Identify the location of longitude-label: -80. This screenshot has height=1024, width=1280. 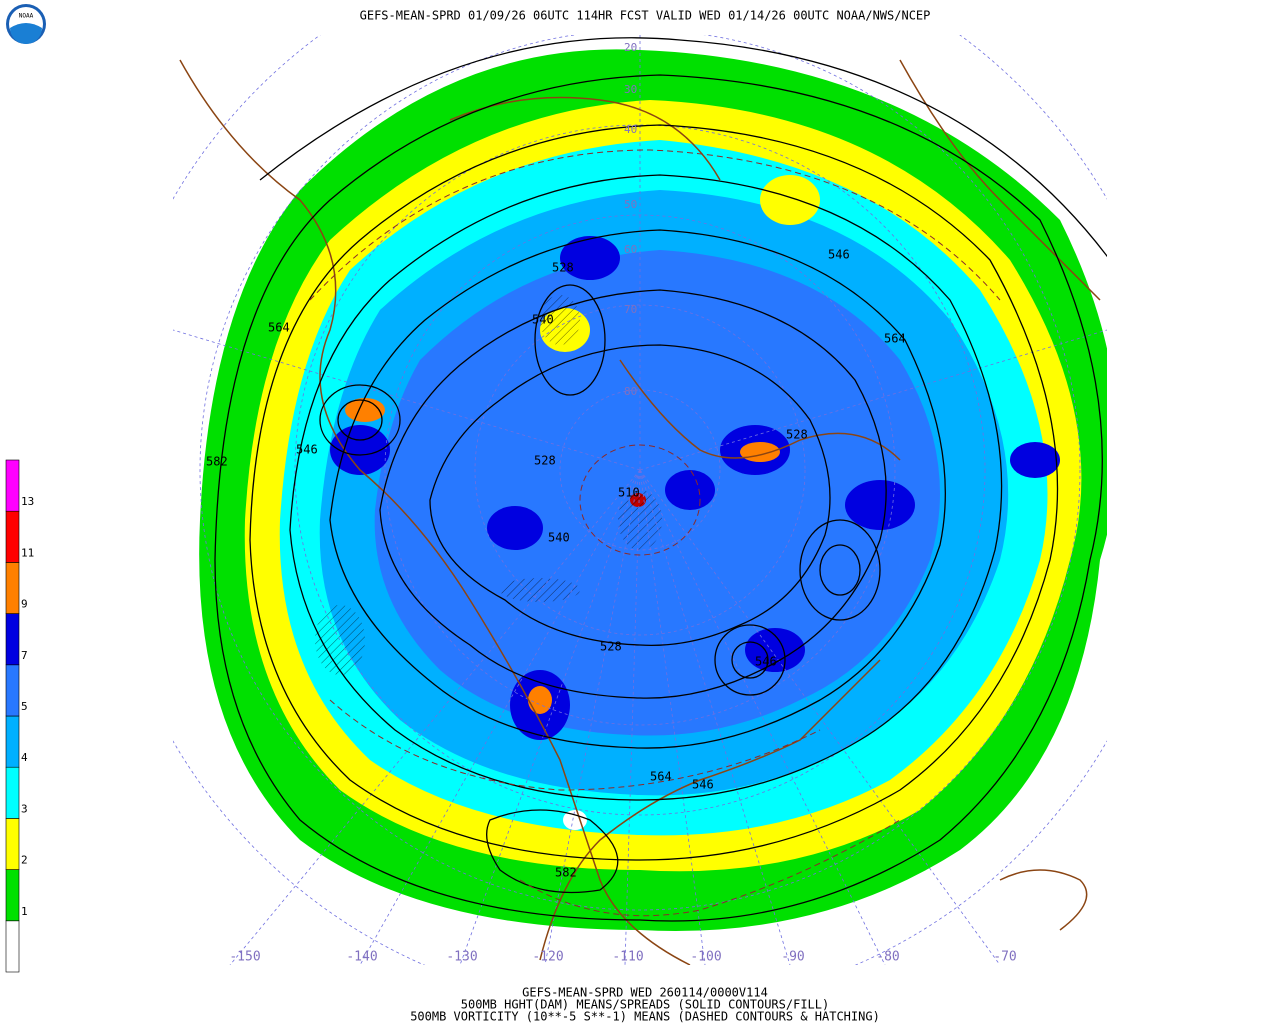
(887, 957).